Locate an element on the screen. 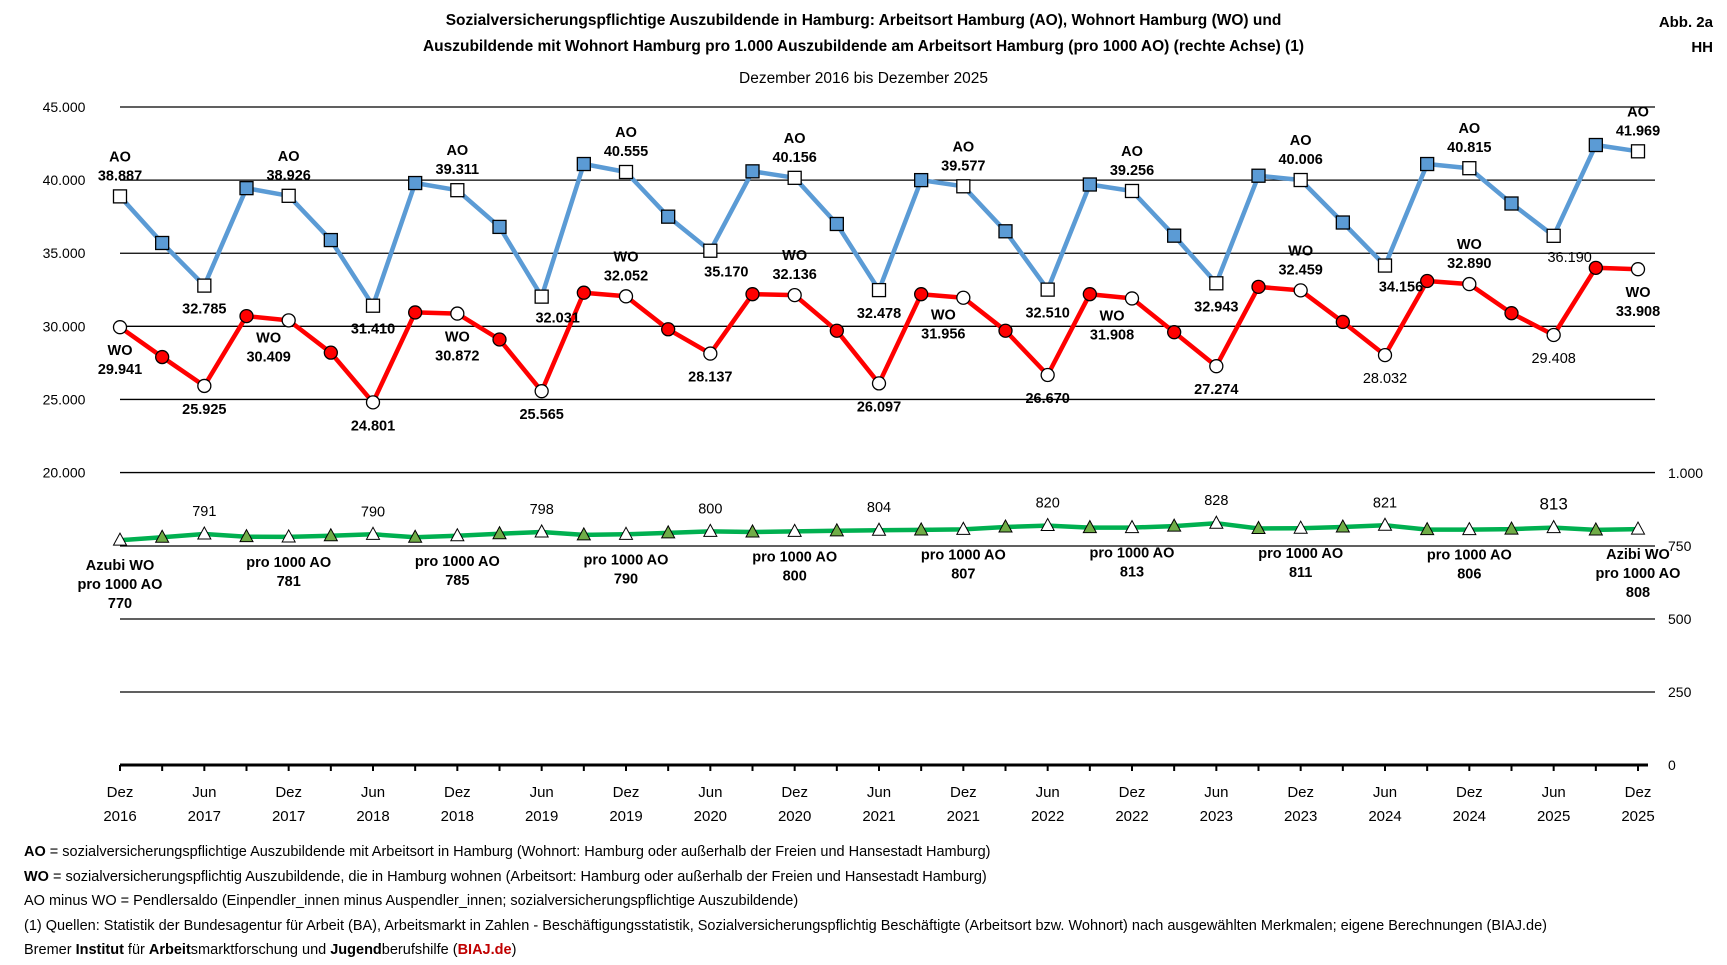  data-label-wo: 31.956 is located at coordinates (943, 335).